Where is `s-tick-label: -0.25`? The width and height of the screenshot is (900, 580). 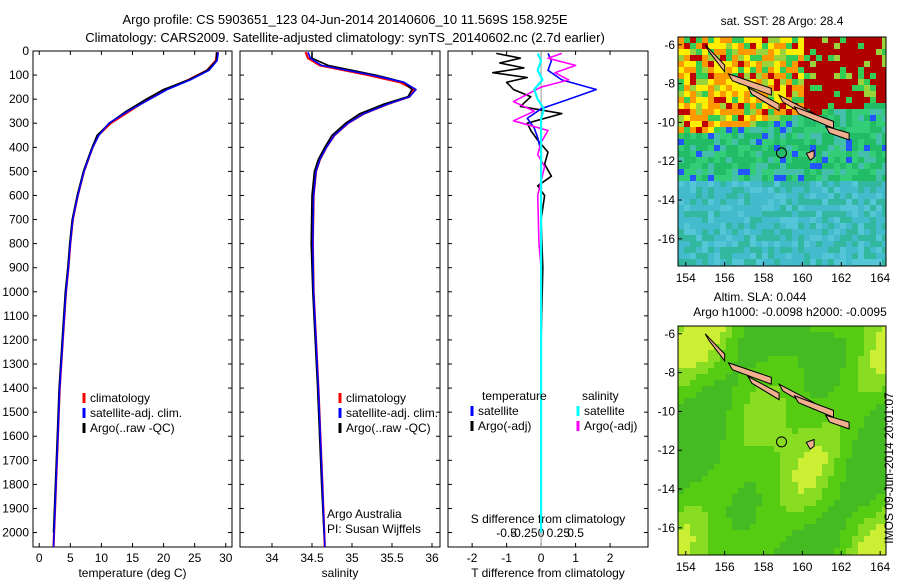
s-tick-label: -0.25 is located at coordinates (524, 533).